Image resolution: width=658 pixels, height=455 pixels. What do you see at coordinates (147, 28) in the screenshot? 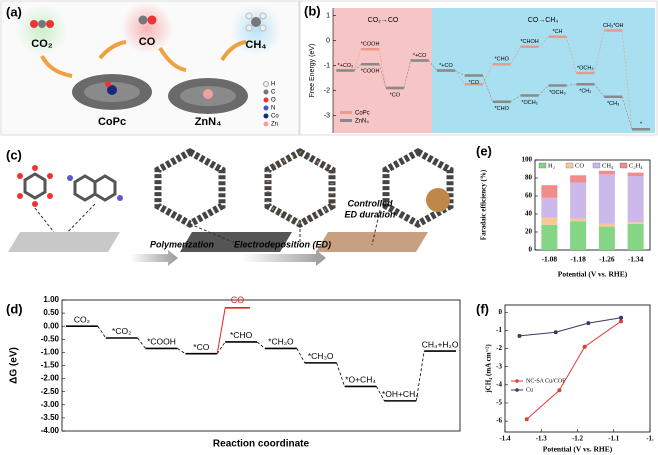
I see `glow` at bounding box center [147, 28].